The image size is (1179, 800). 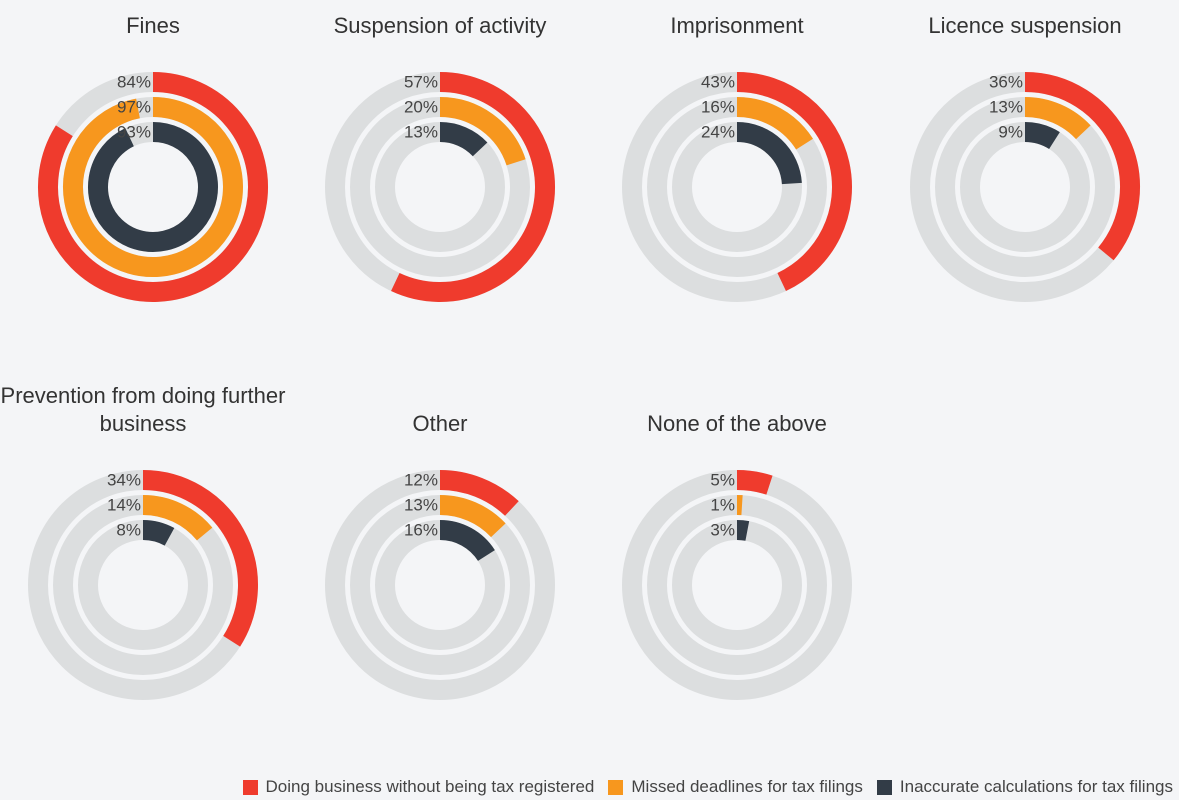 I want to click on value-label: 34%, so click(x=124, y=479).